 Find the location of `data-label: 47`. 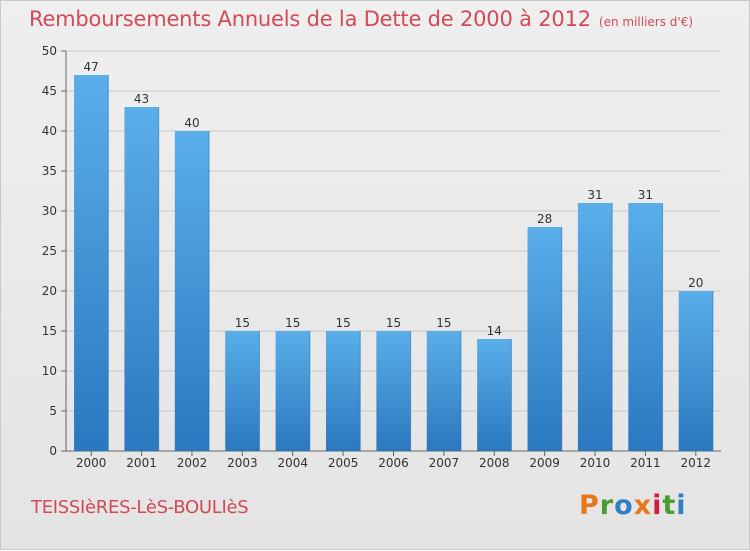

data-label: 47 is located at coordinates (91, 67).